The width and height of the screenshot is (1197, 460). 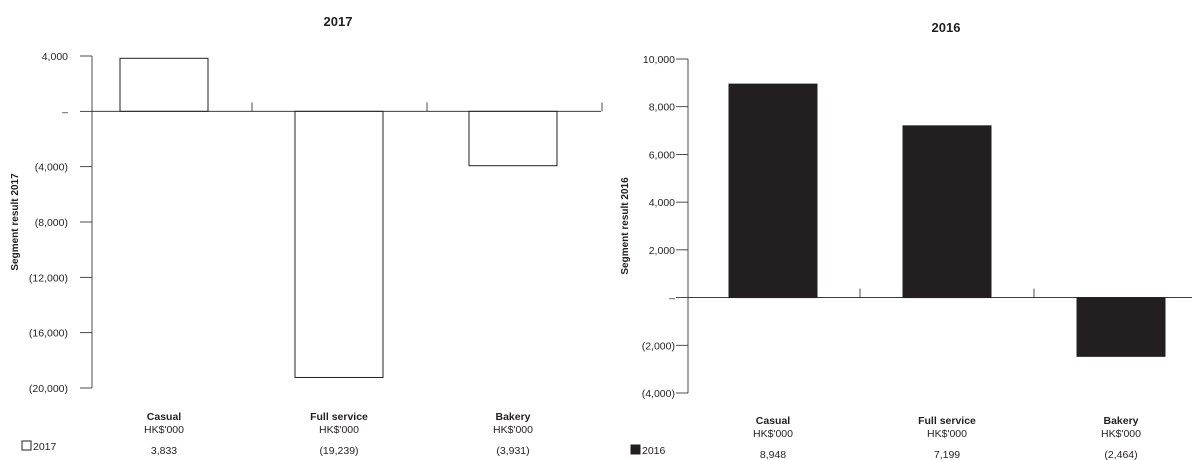 I want to click on data-label: 3,833, so click(x=164, y=451).